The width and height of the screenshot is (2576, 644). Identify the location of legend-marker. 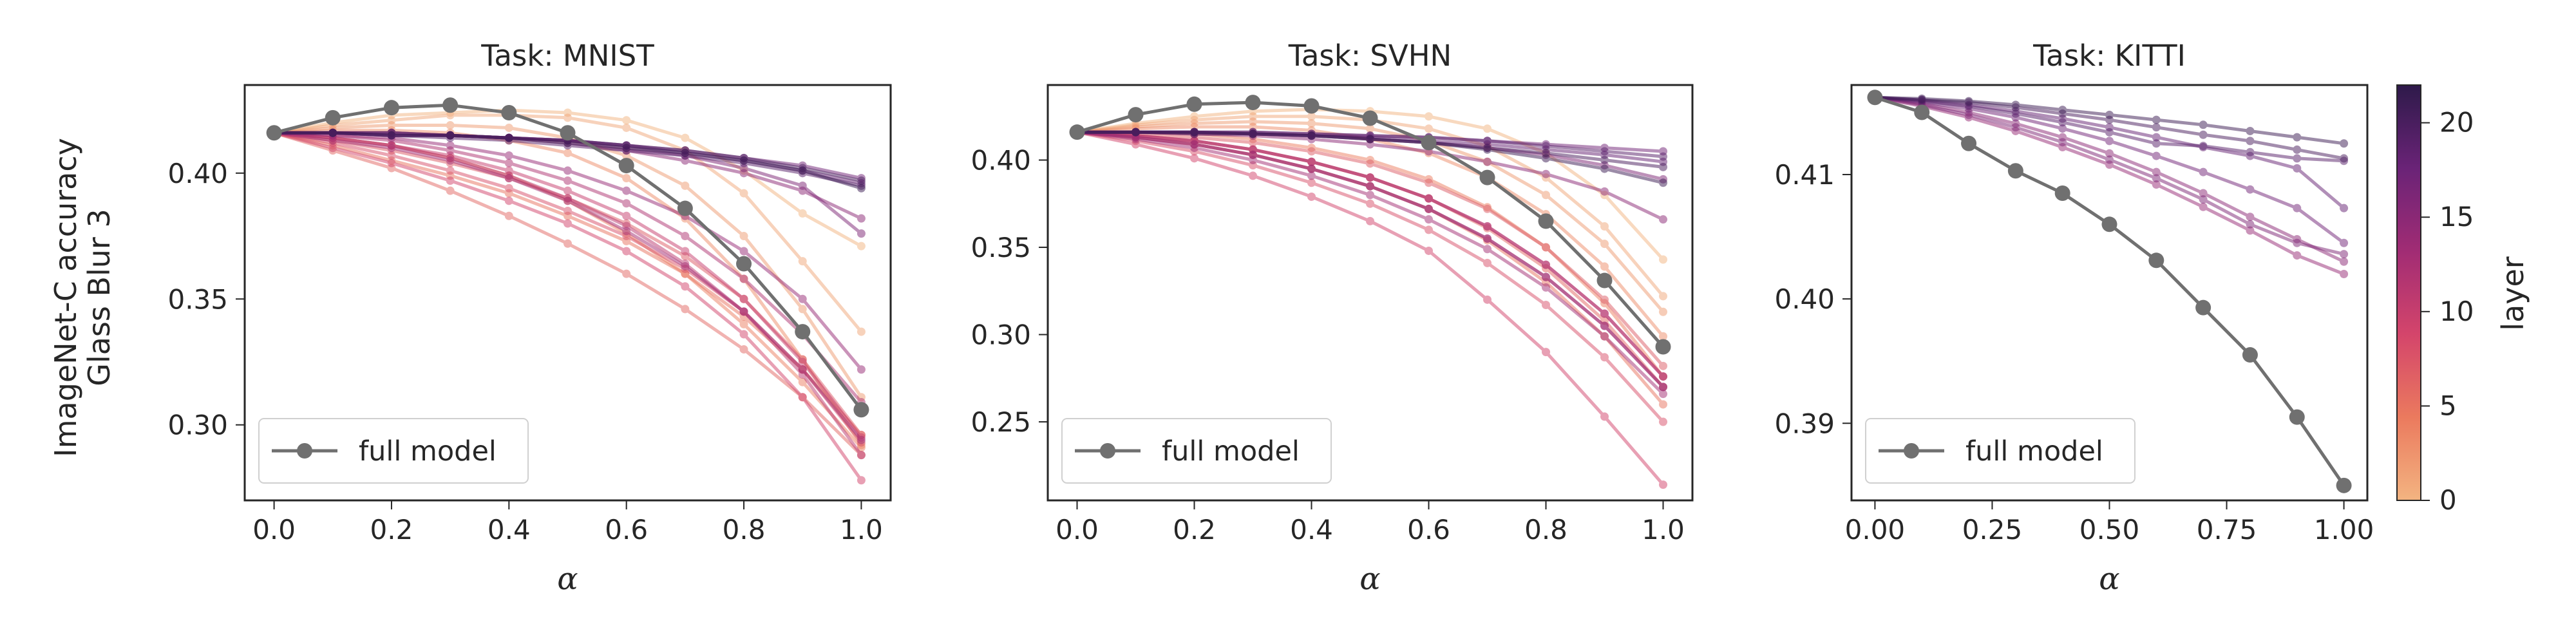
(304, 451).